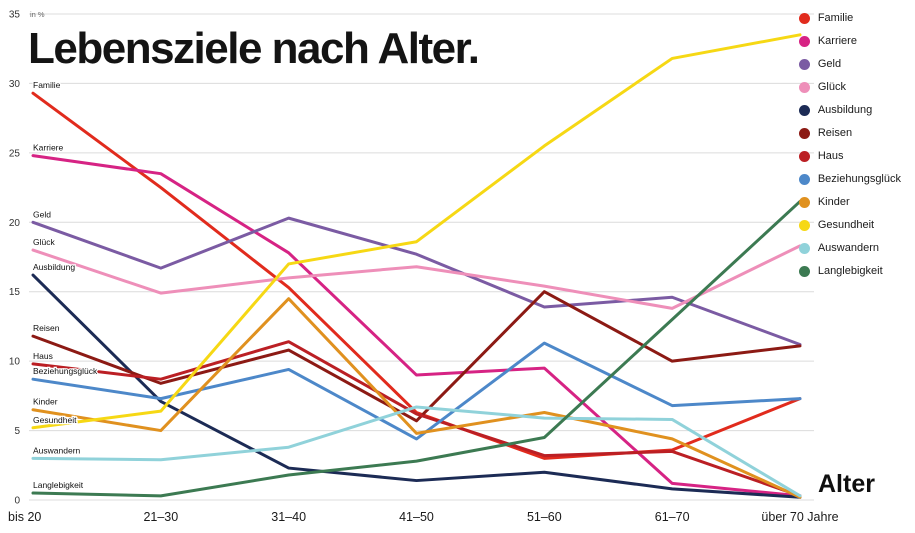 The image size is (915, 533). I want to click on legend-item-gesundheit: Gesundheit, so click(849, 225).